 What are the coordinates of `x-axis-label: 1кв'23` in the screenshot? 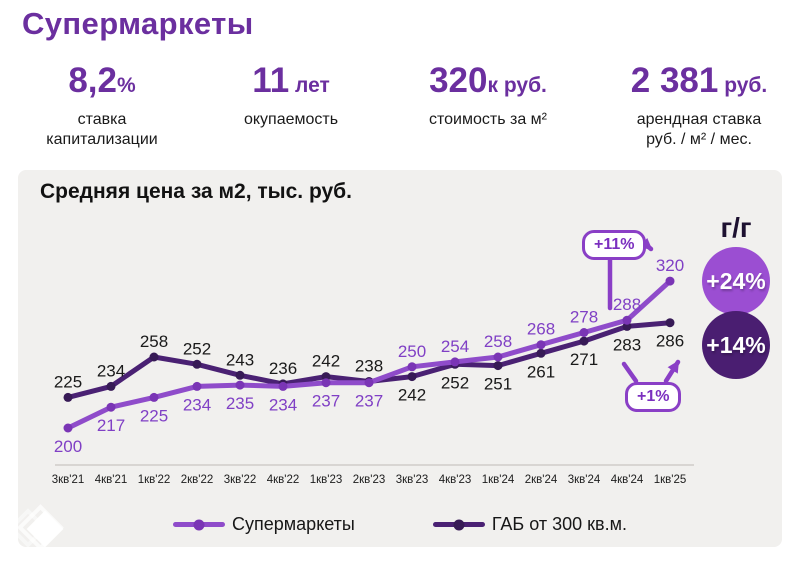 It's located at (326, 480).